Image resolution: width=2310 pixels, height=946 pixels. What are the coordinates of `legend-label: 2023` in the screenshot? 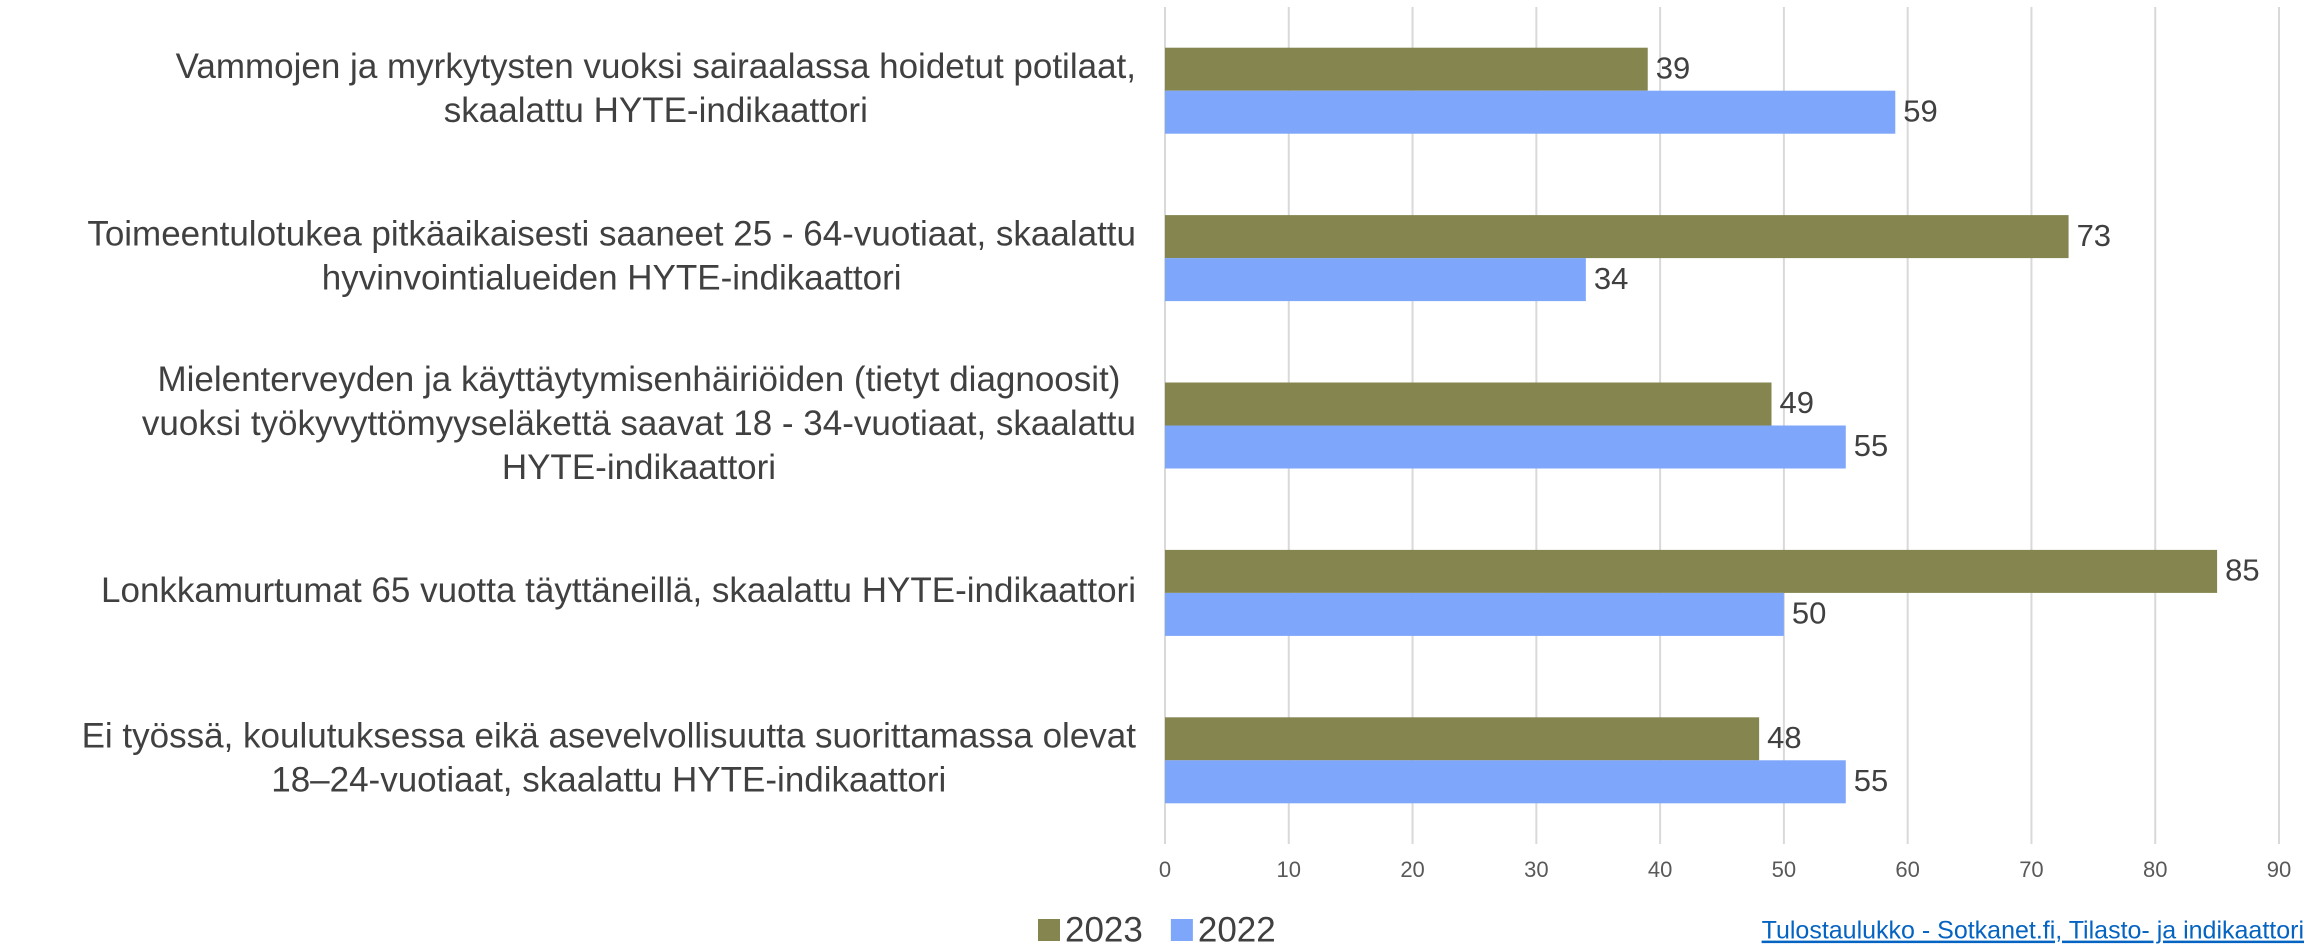 It's located at (1104, 928).